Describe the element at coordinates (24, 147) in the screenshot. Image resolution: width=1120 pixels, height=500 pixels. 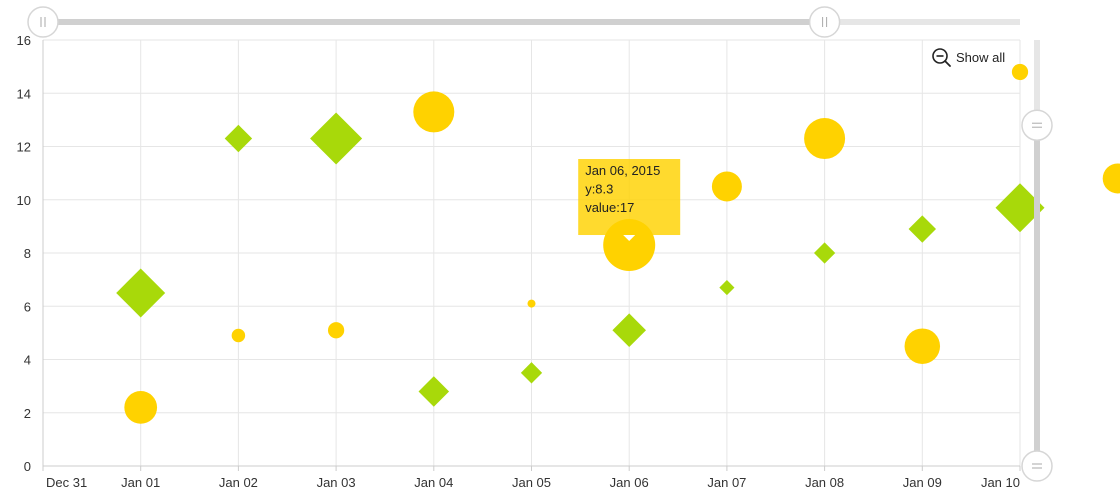
I see `y-tick-label: 12` at that location.